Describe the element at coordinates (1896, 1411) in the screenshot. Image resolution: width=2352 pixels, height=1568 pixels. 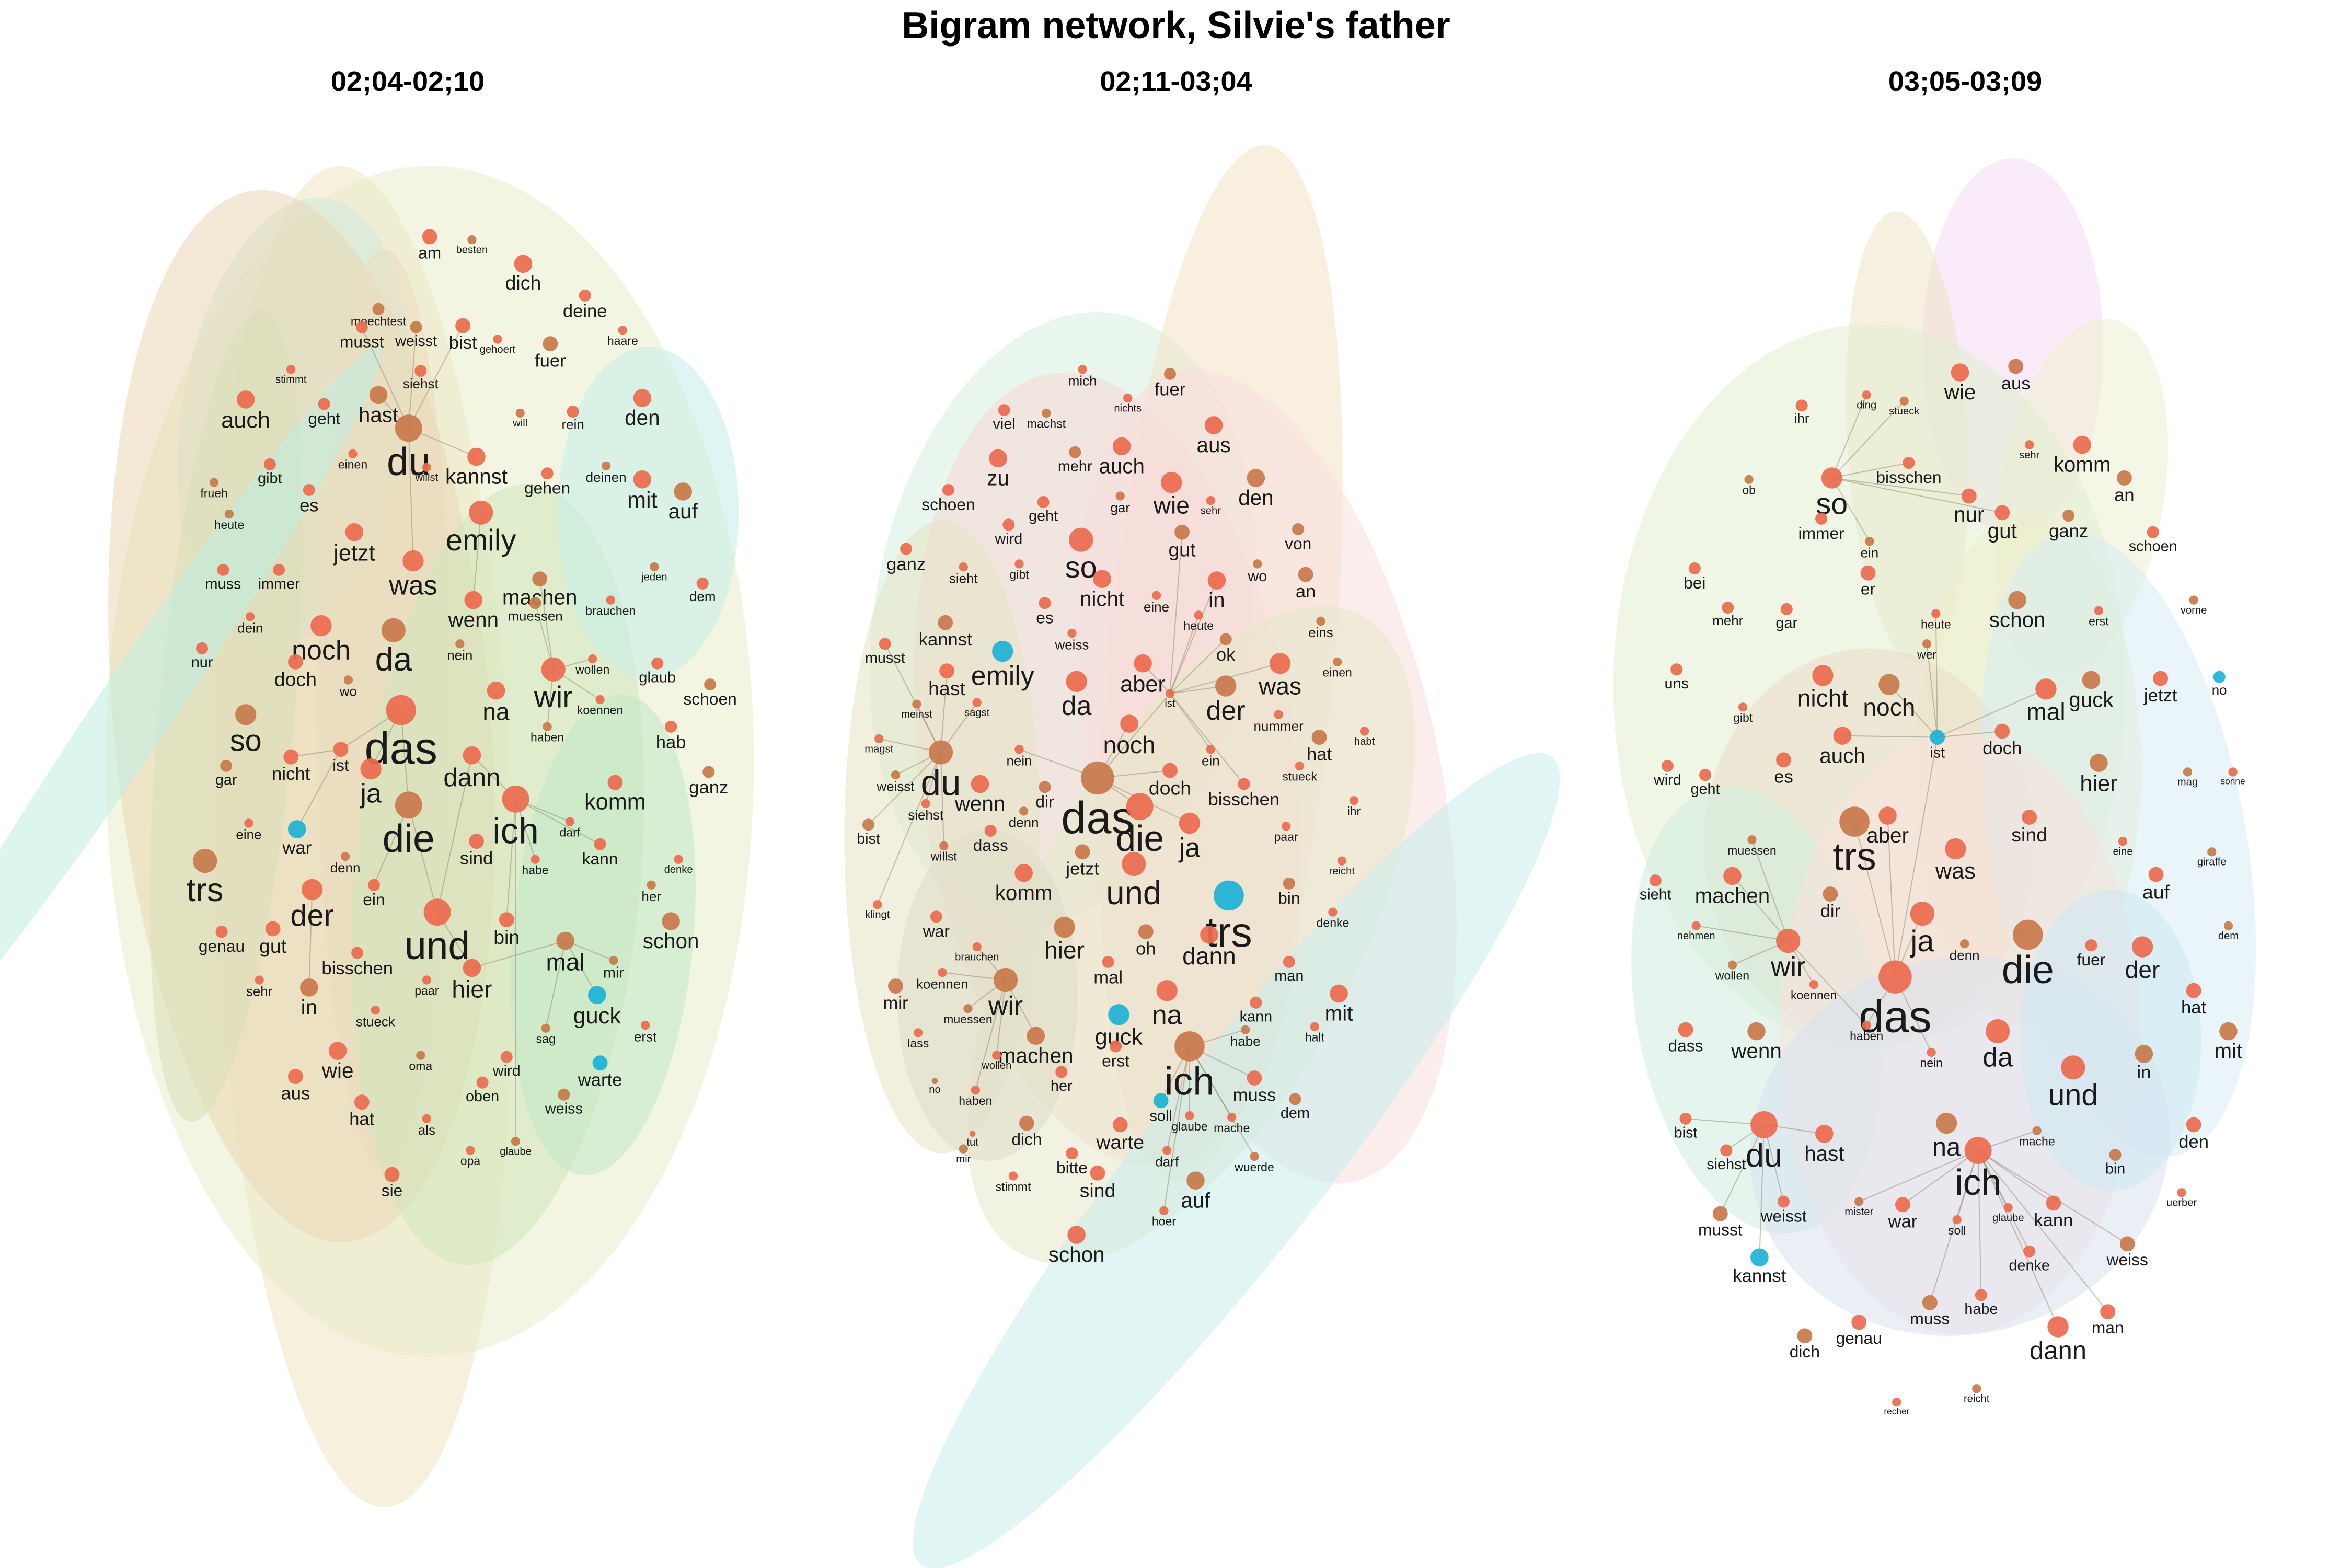
I see `word-label: recher` at that location.